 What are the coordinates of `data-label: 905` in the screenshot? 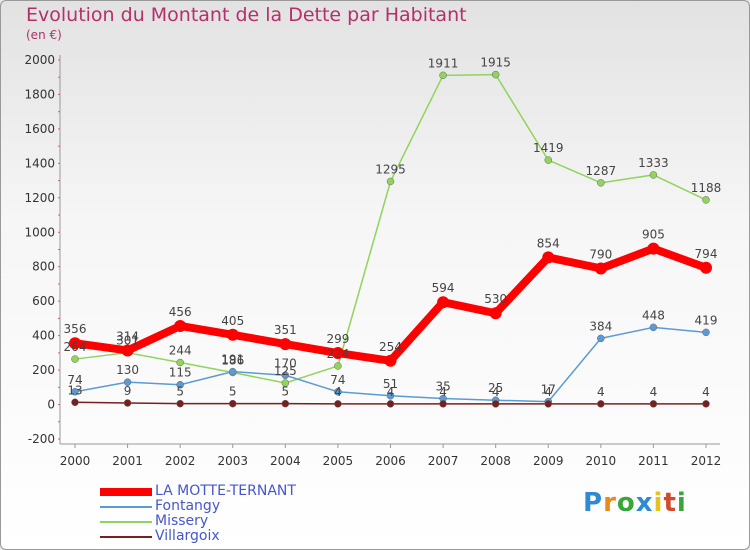 It's located at (653, 235).